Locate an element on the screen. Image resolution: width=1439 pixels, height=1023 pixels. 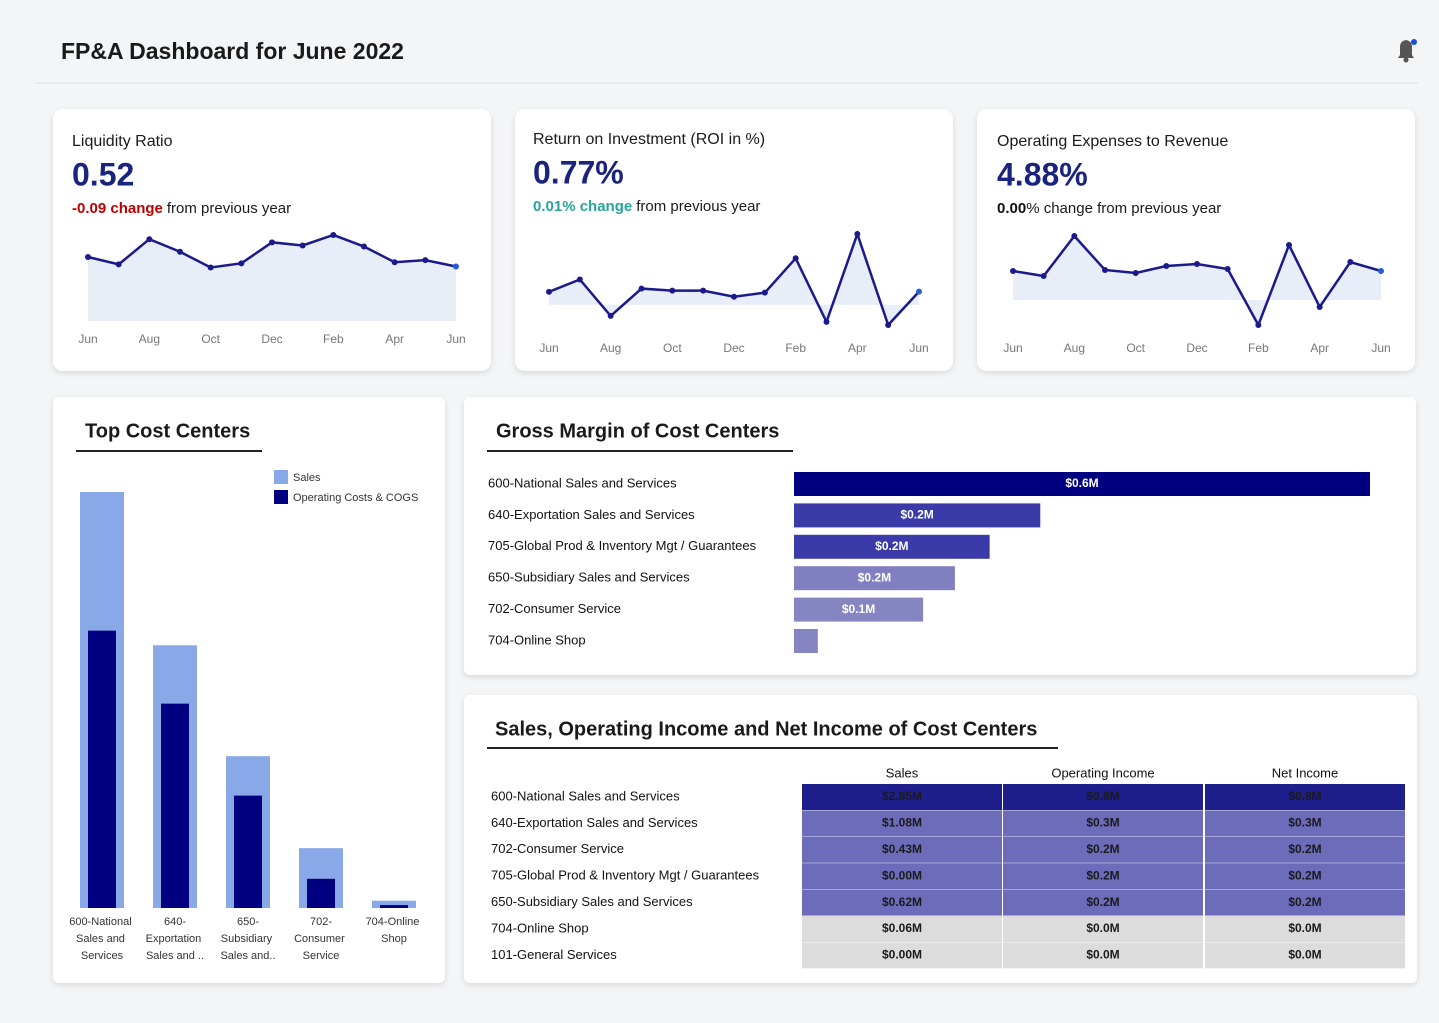
kpi-change: 0.00 is located at coordinates (1011, 208).